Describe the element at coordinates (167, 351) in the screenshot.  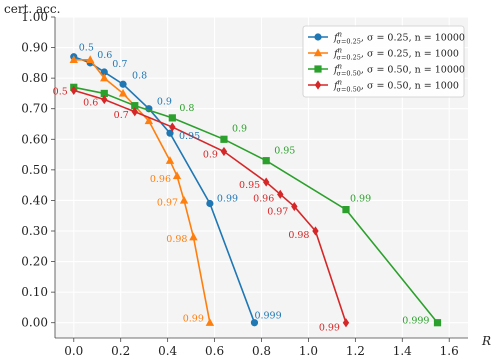
I see `x-tick-label: 0.4` at that location.